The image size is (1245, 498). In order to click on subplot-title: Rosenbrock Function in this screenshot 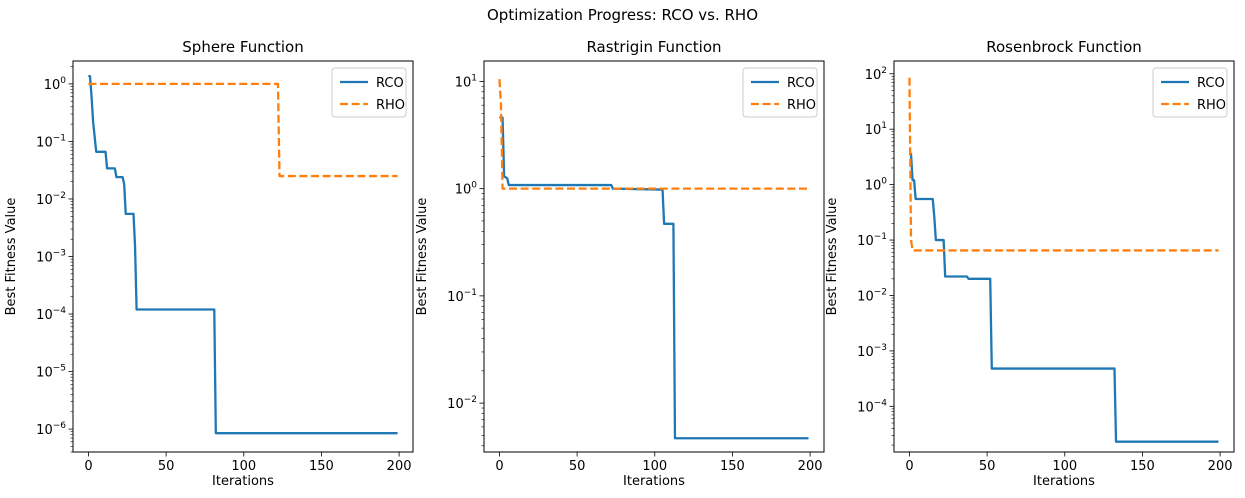, I will do `click(1064, 47)`.